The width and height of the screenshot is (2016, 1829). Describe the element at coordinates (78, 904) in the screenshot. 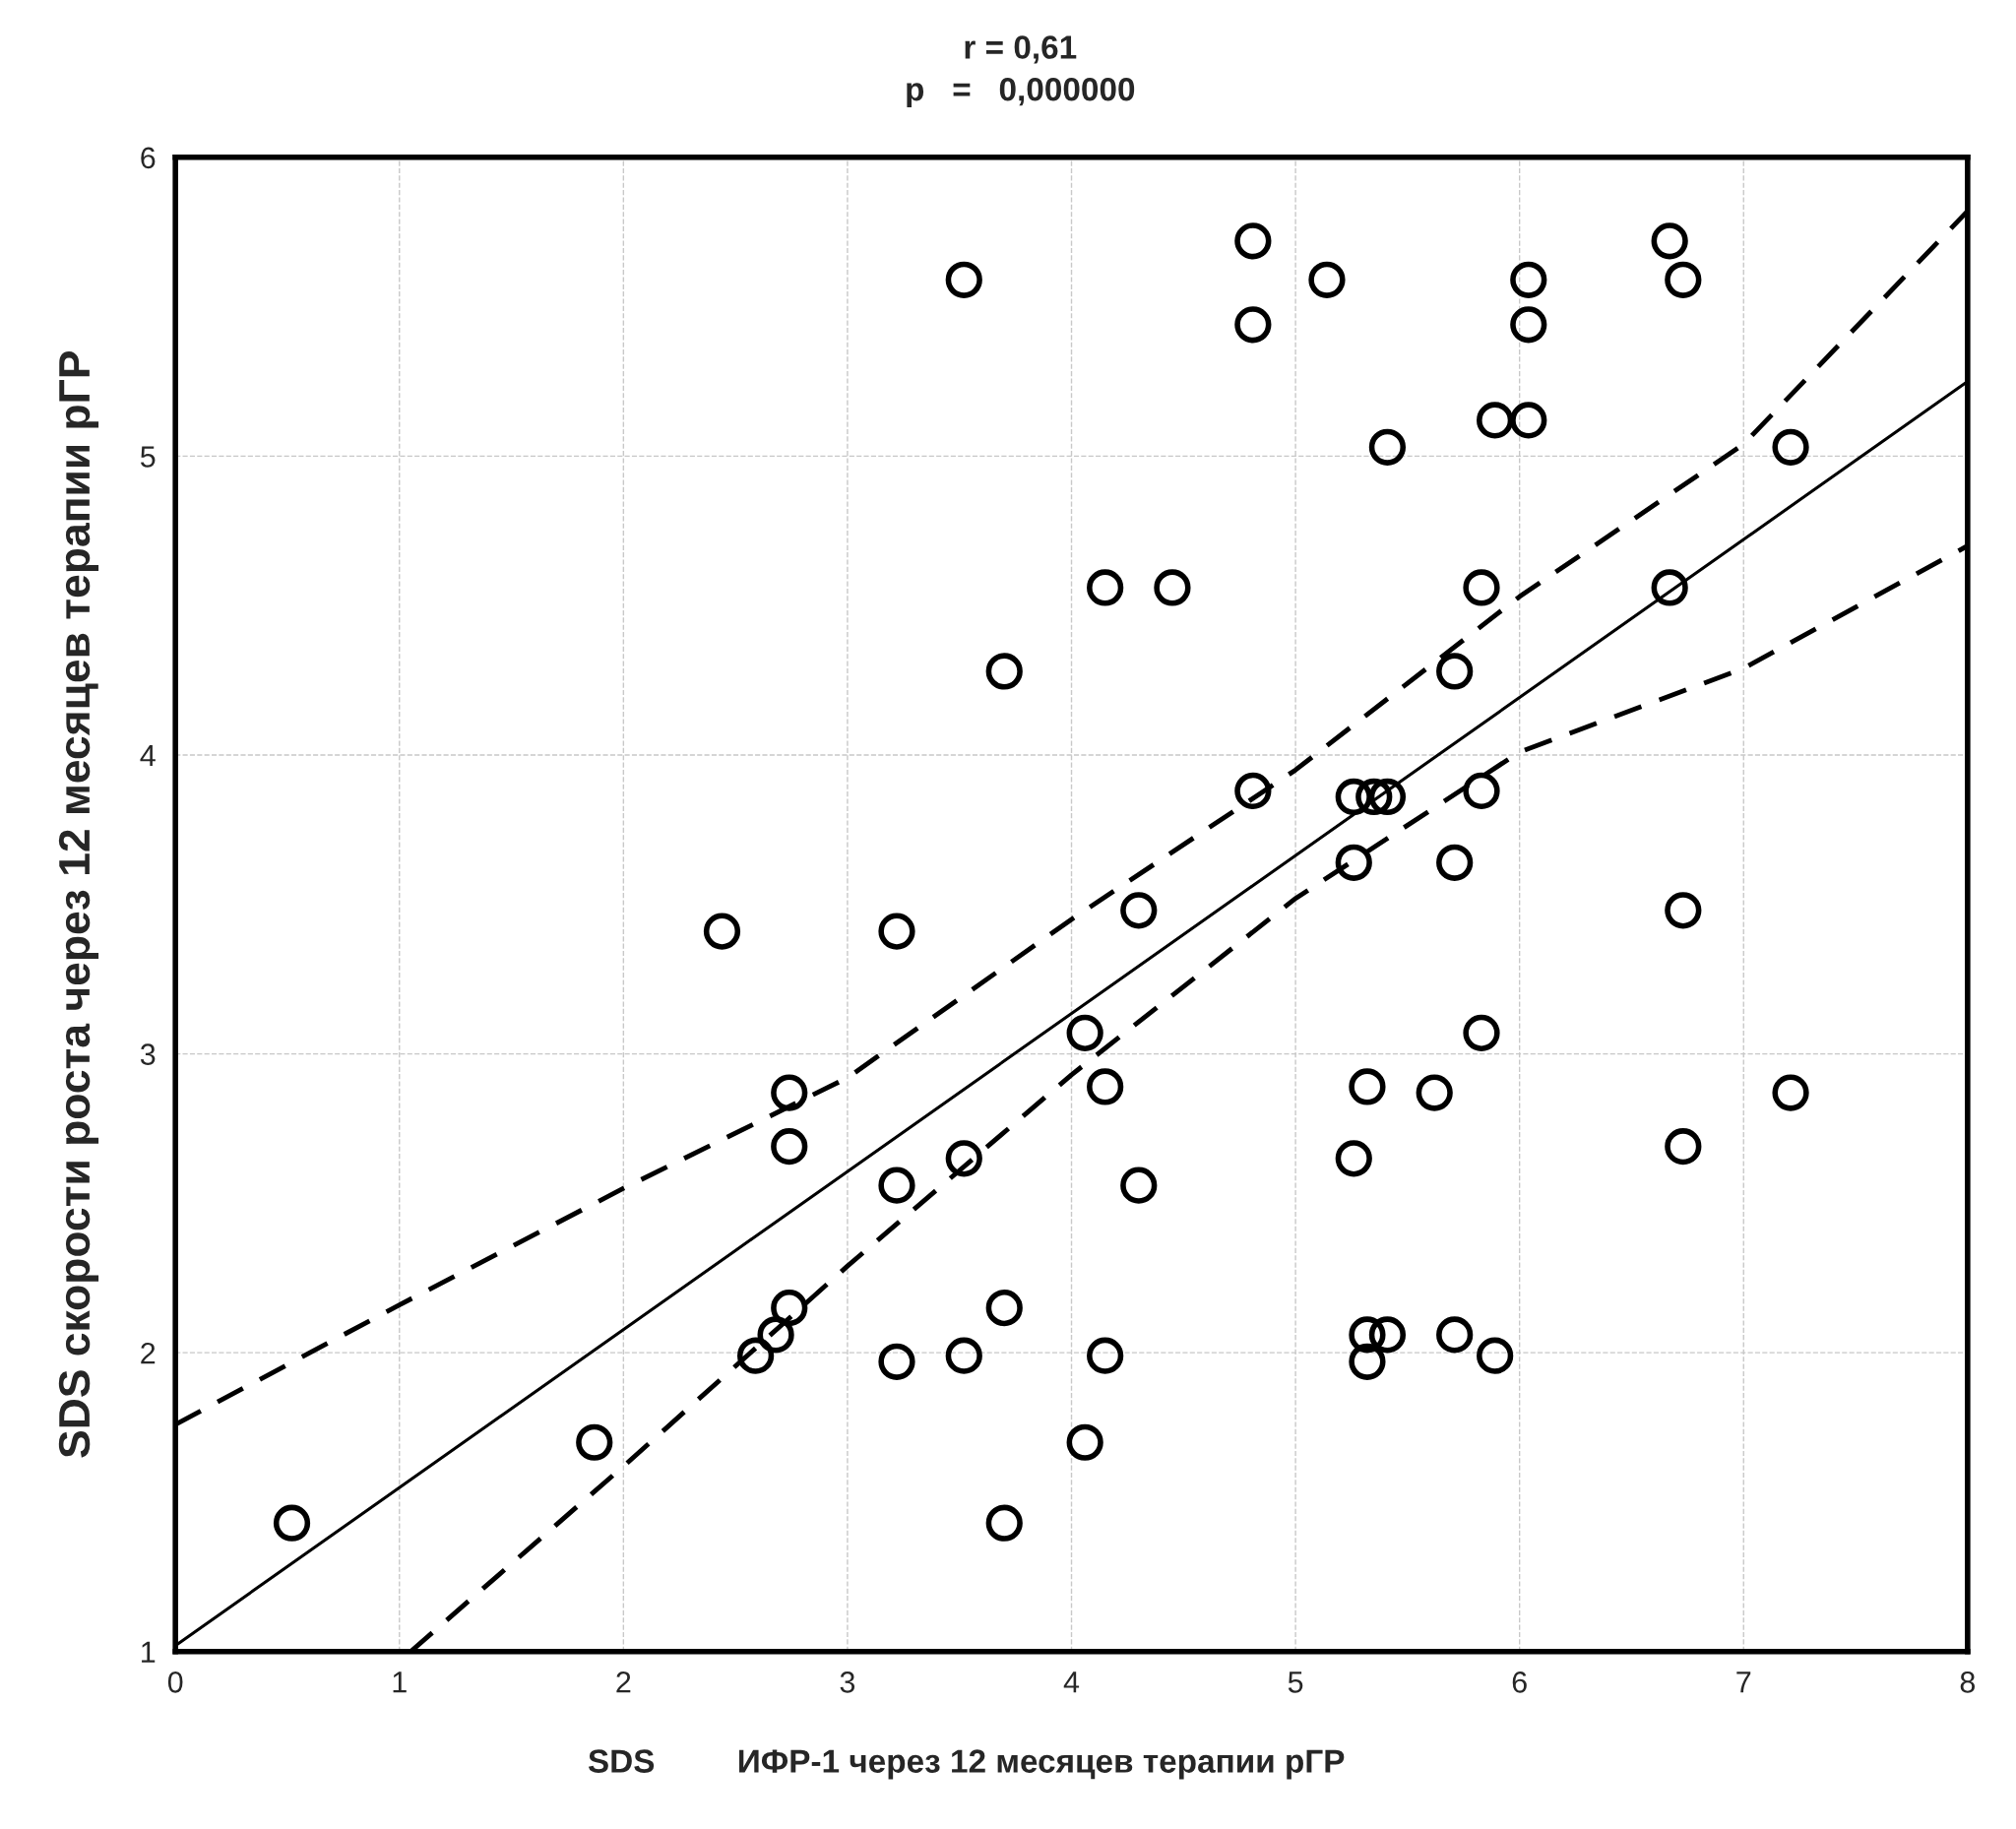

I see `y-axis-title: SDS скорости роста через 12 месяцев терапии рГР` at that location.